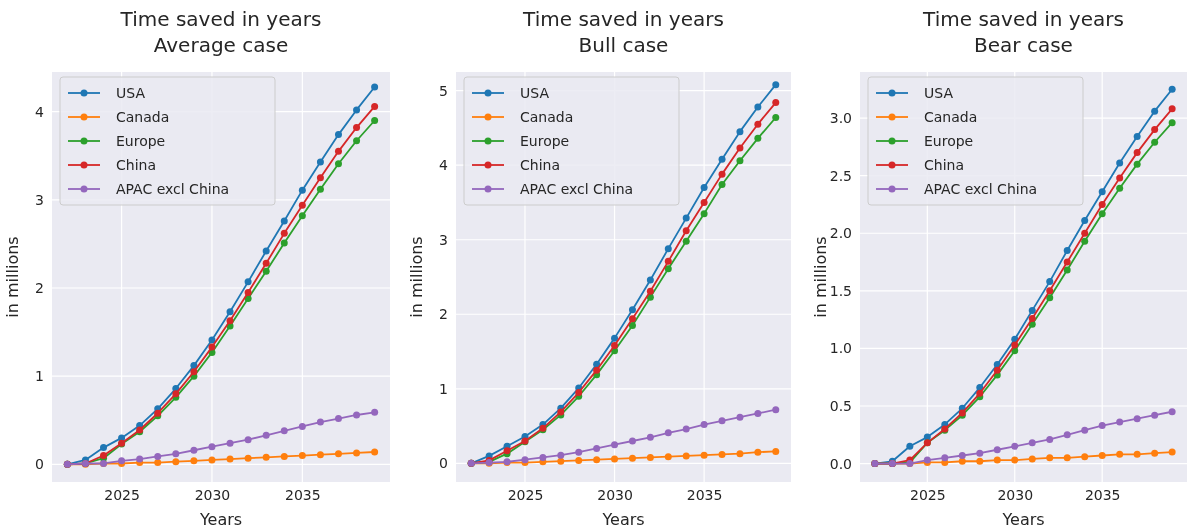 The height and width of the screenshot is (530, 1192). What do you see at coordinates (840, 290) in the screenshot?
I see `y-tick-label: 1.5` at bounding box center [840, 290].